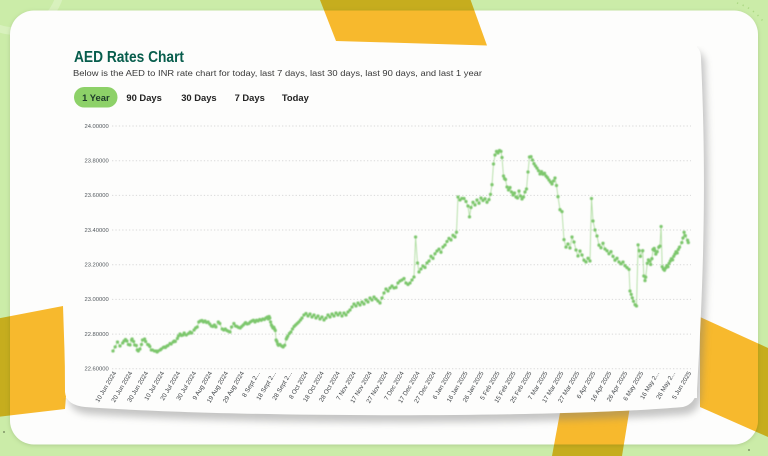 The image size is (768, 456). I want to click on svg-text: 23.80000, so click(97, 162).